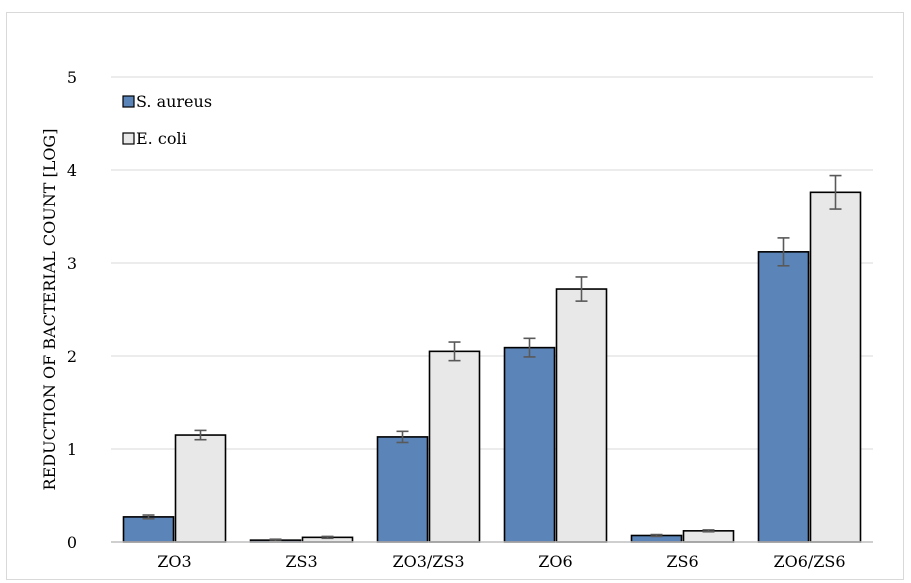 The height and width of the screenshot is (583, 911). Describe the element at coordinates (835, 367) in the screenshot. I see `bar-e-coli-zo6-zs6` at that location.